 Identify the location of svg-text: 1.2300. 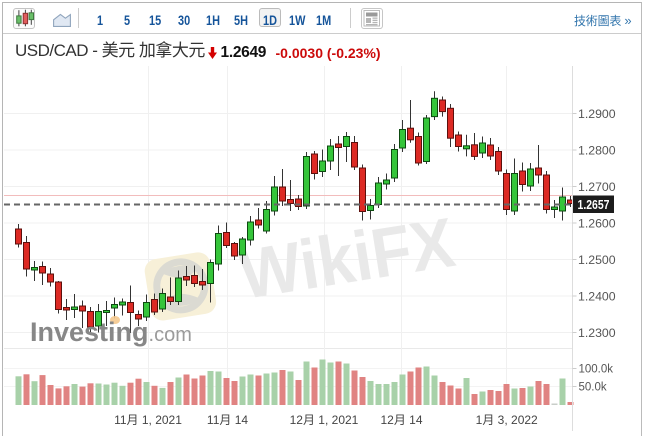
(597, 333).